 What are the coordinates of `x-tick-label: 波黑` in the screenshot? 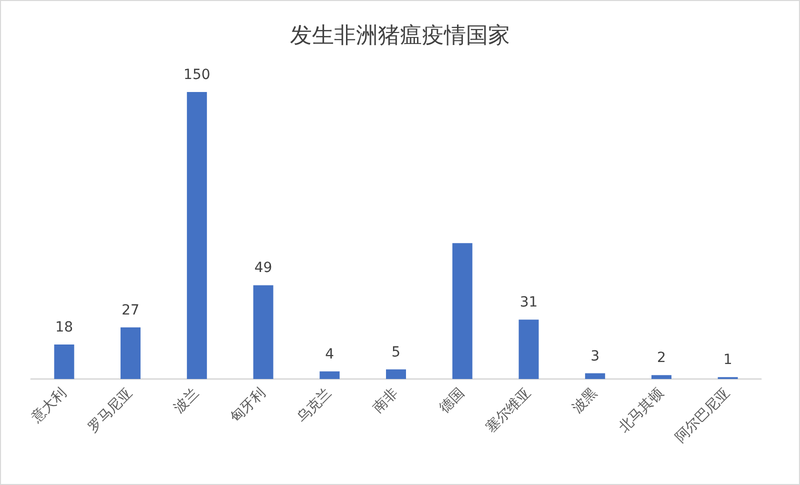 It's located at (584, 400).